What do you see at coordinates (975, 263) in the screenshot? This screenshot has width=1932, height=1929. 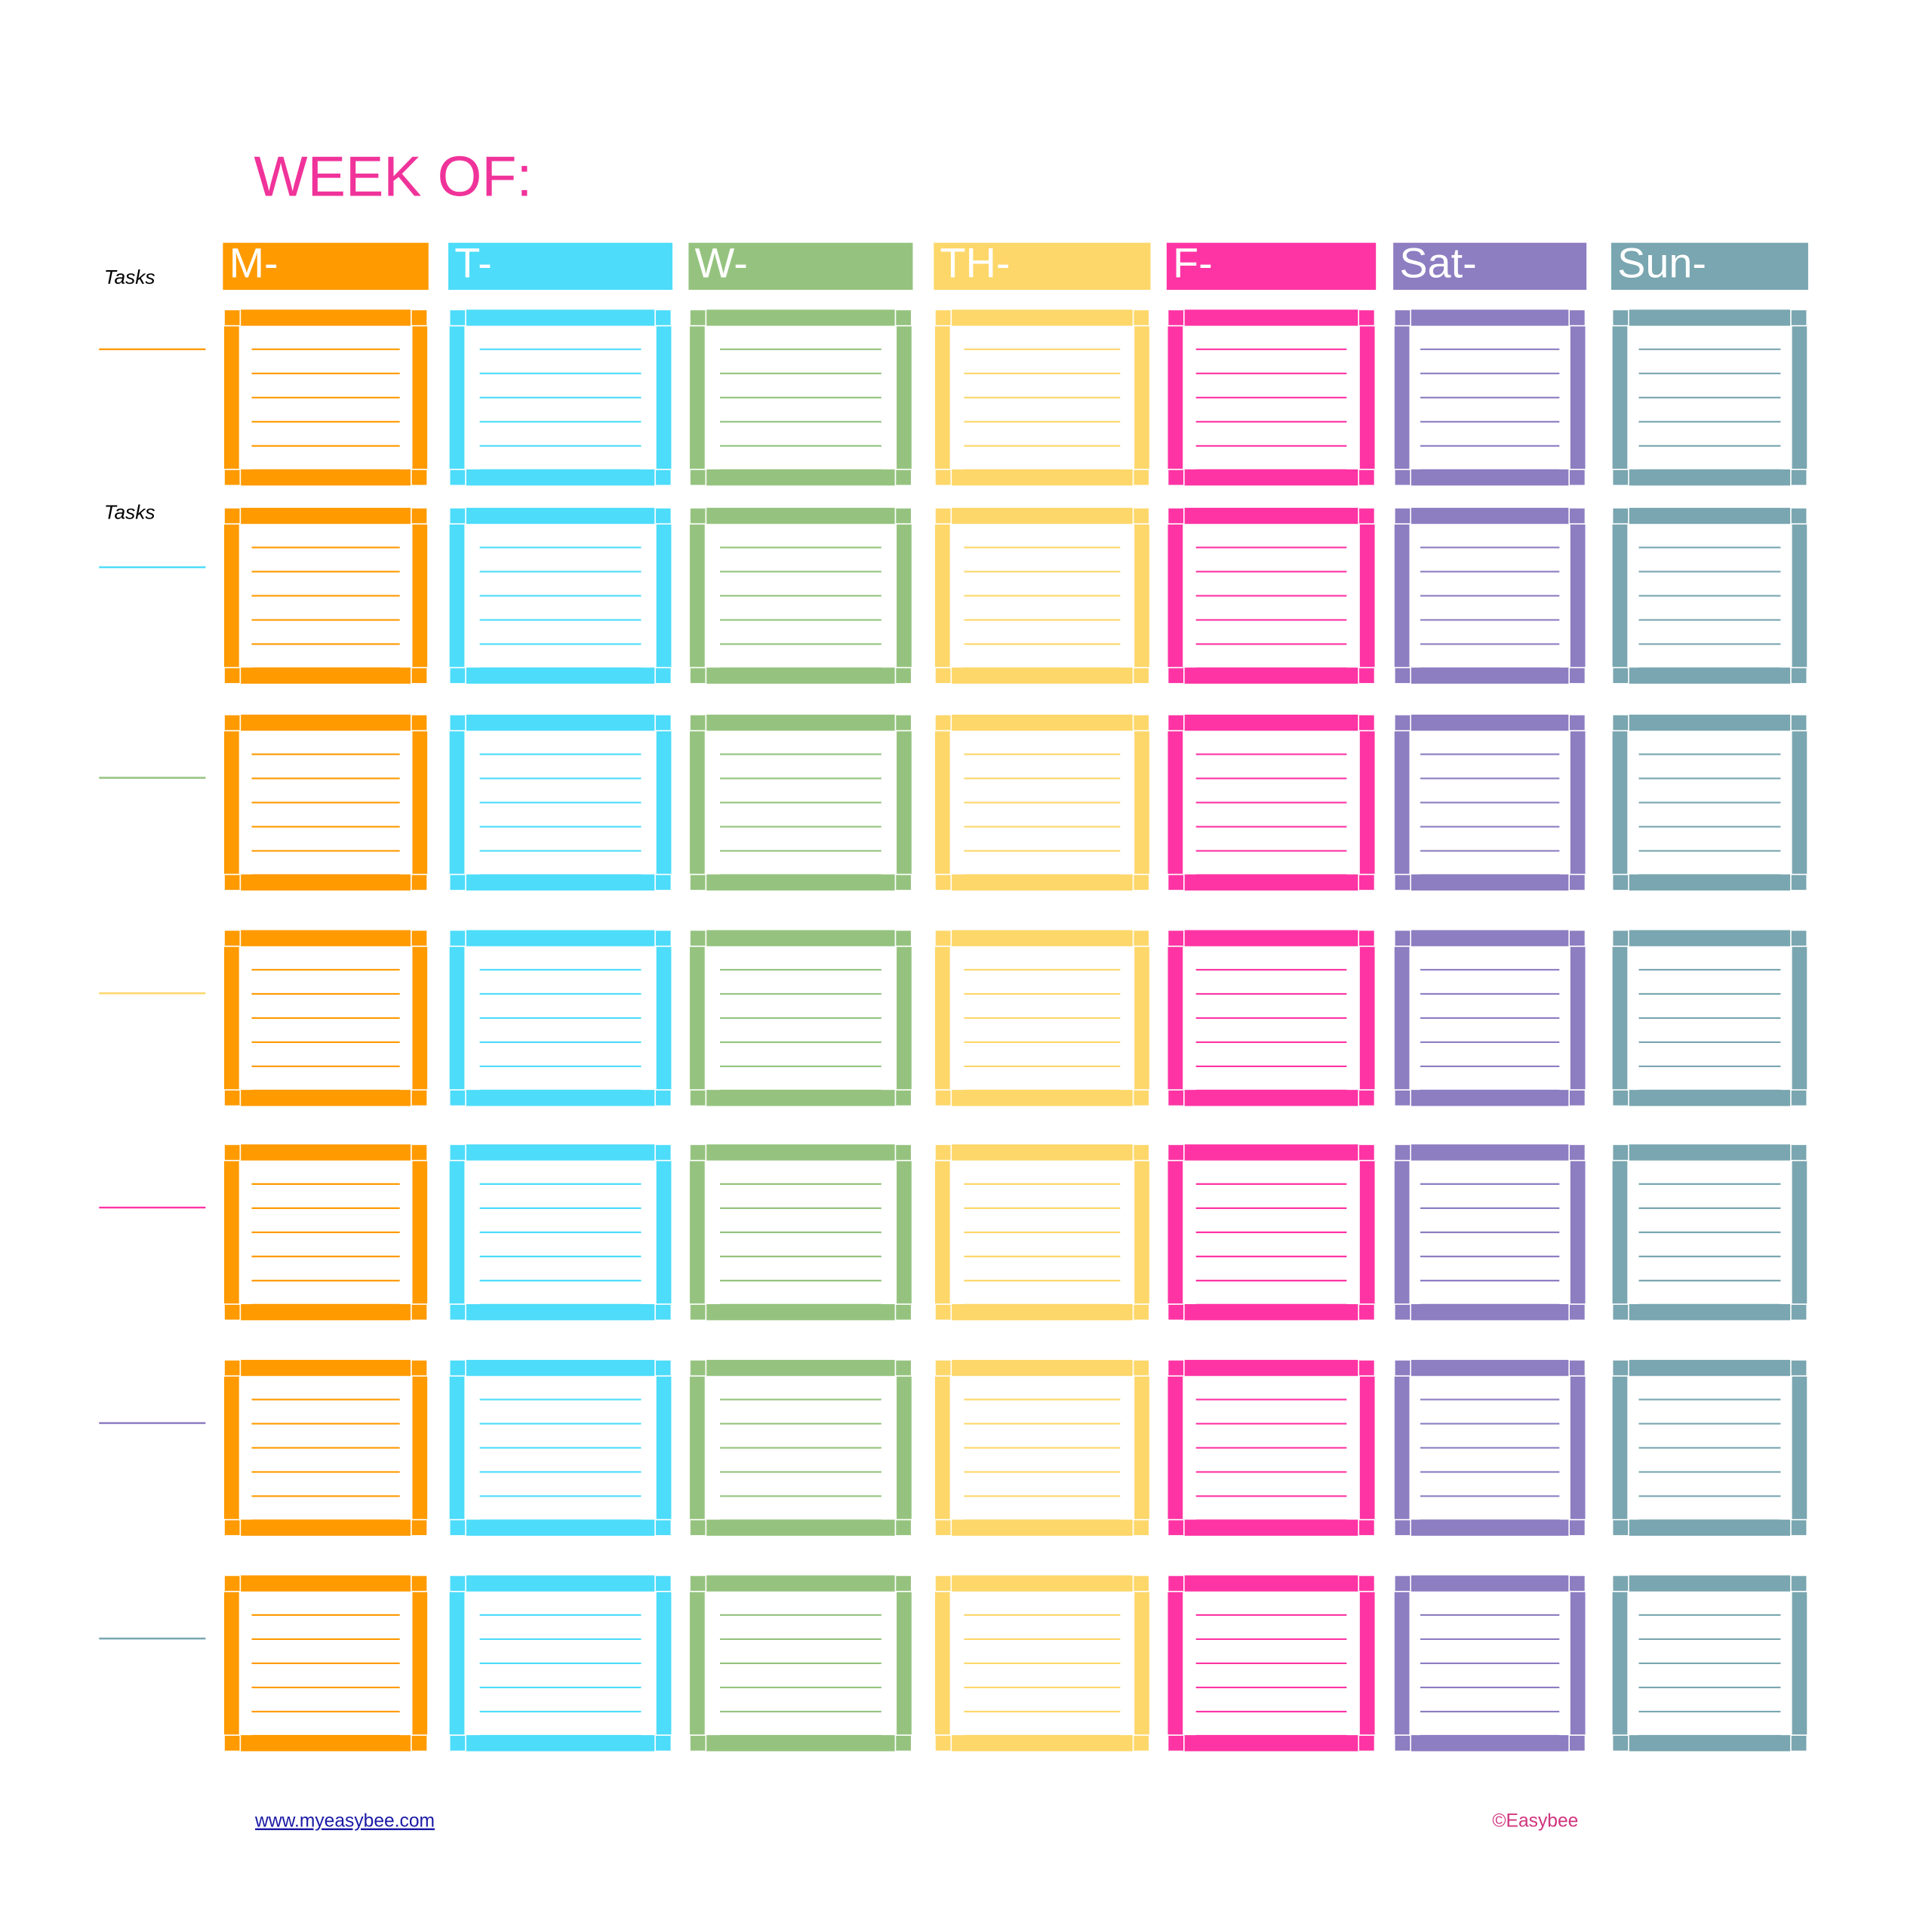 I see `day-label: TH-` at bounding box center [975, 263].